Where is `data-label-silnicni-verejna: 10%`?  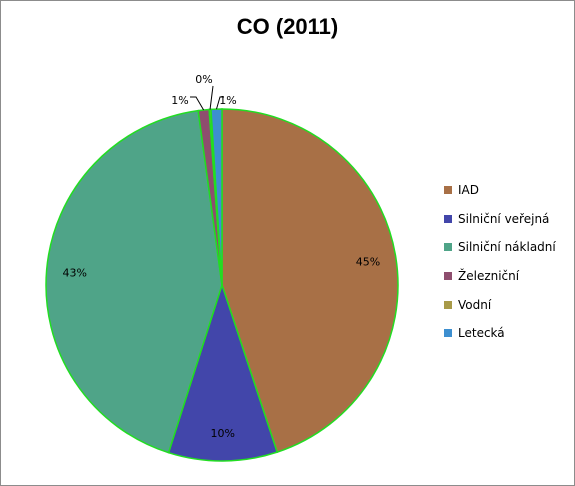 data-label-silnicni-verejna: 10% is located at coordinates (223, 433).